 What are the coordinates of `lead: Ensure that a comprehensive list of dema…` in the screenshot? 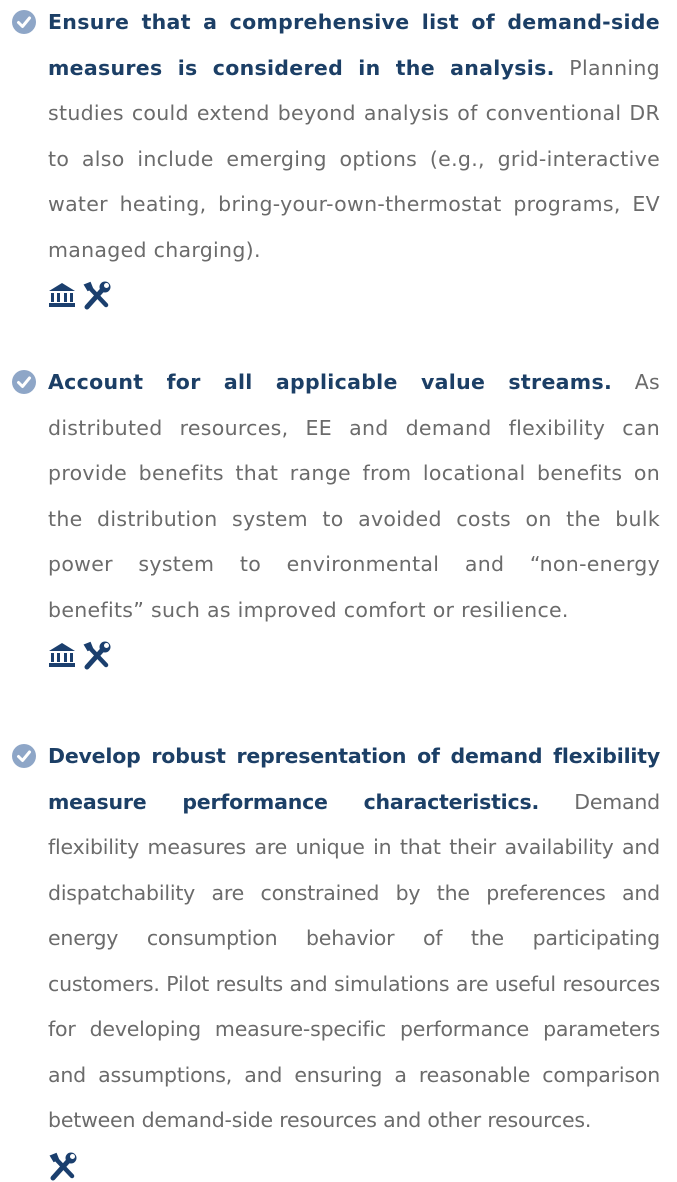 It's located at (354, 45).